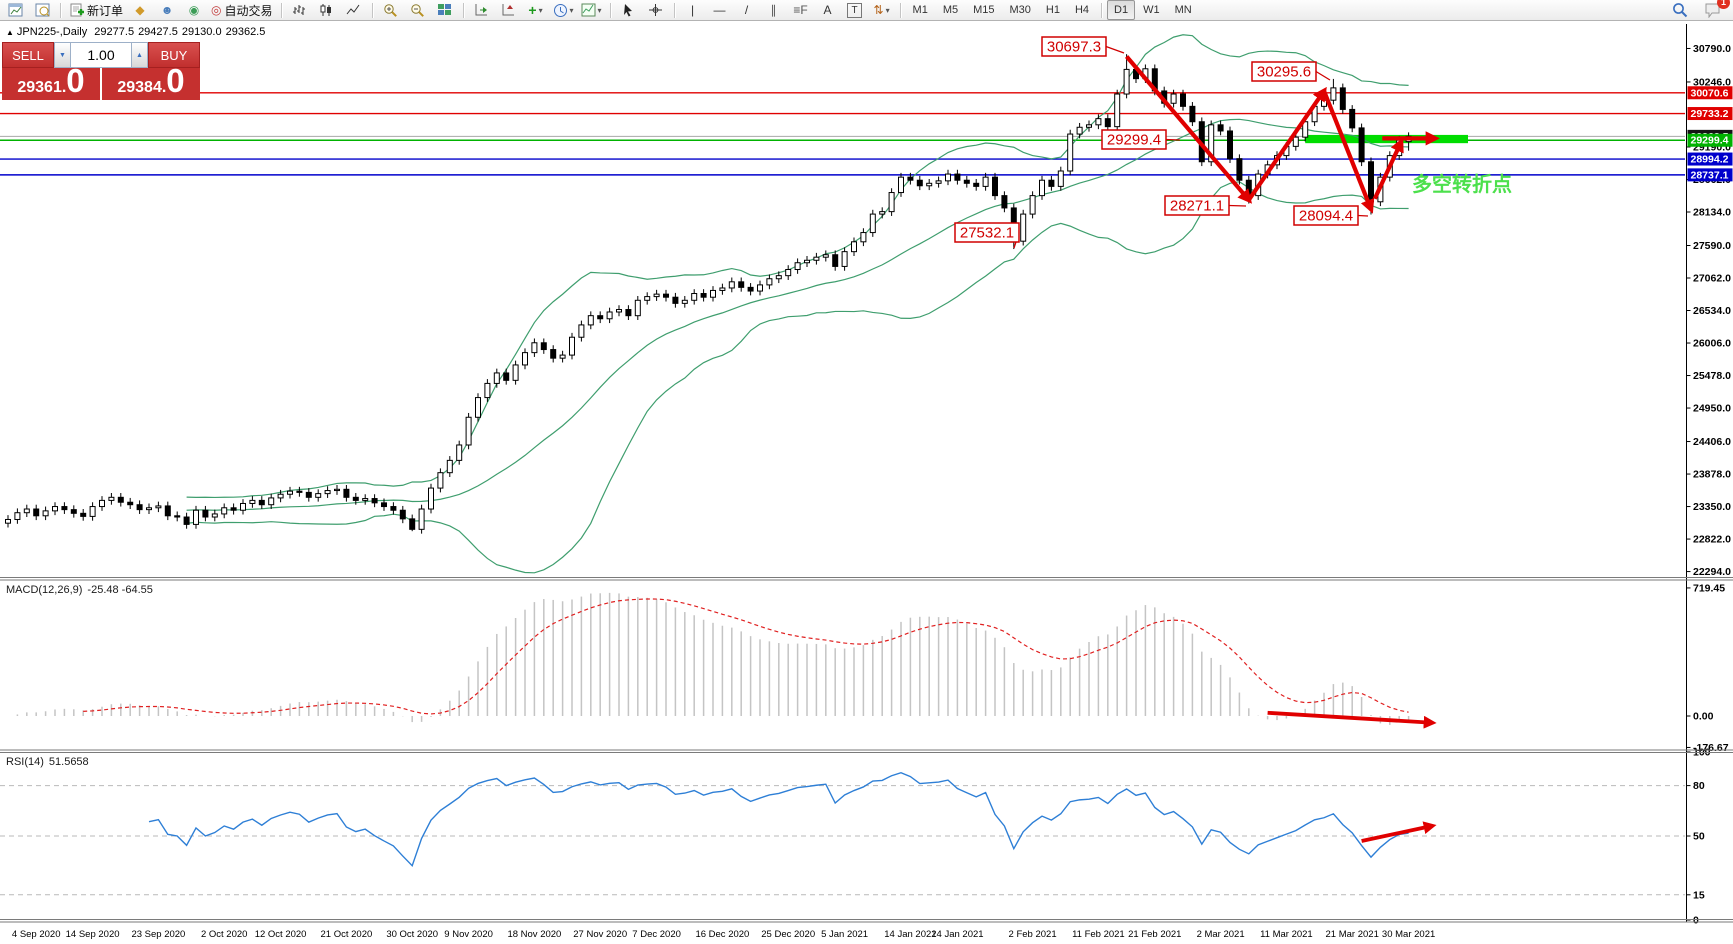 The width and height of the screenshot is (1733, 944). I want to click on svg-text: 22294.0, so click(1712, 572).